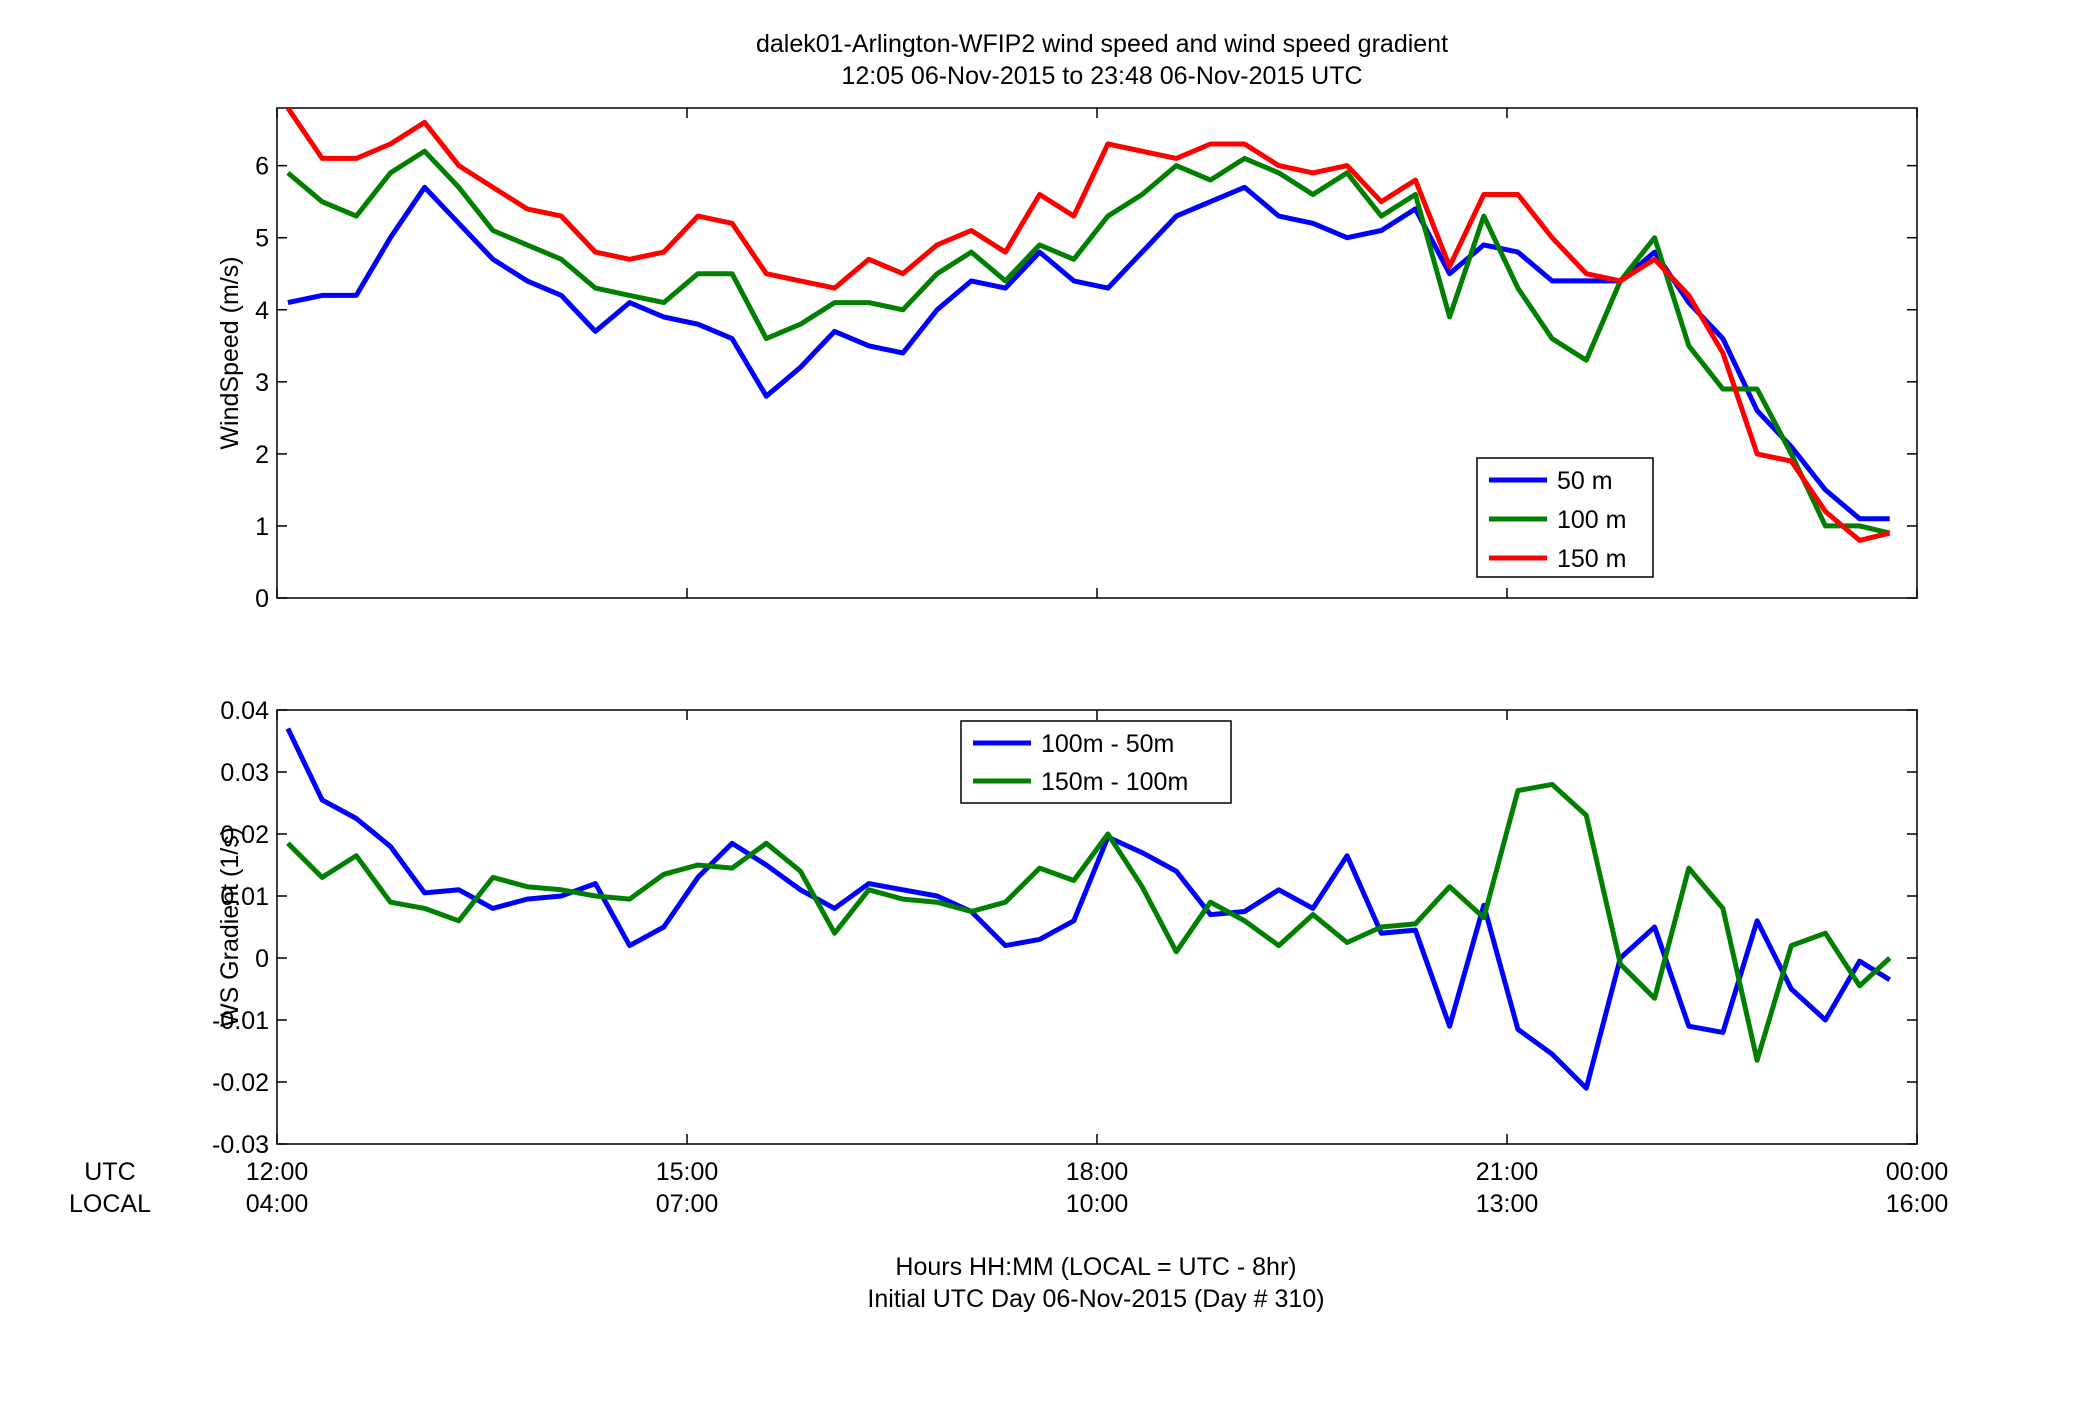 This screenshot has height=1425, width=2098. What do you see at coordinates (262, 527) in the screenshot?
I see `y-tick-label: 1` at bounding box center [262, 527].